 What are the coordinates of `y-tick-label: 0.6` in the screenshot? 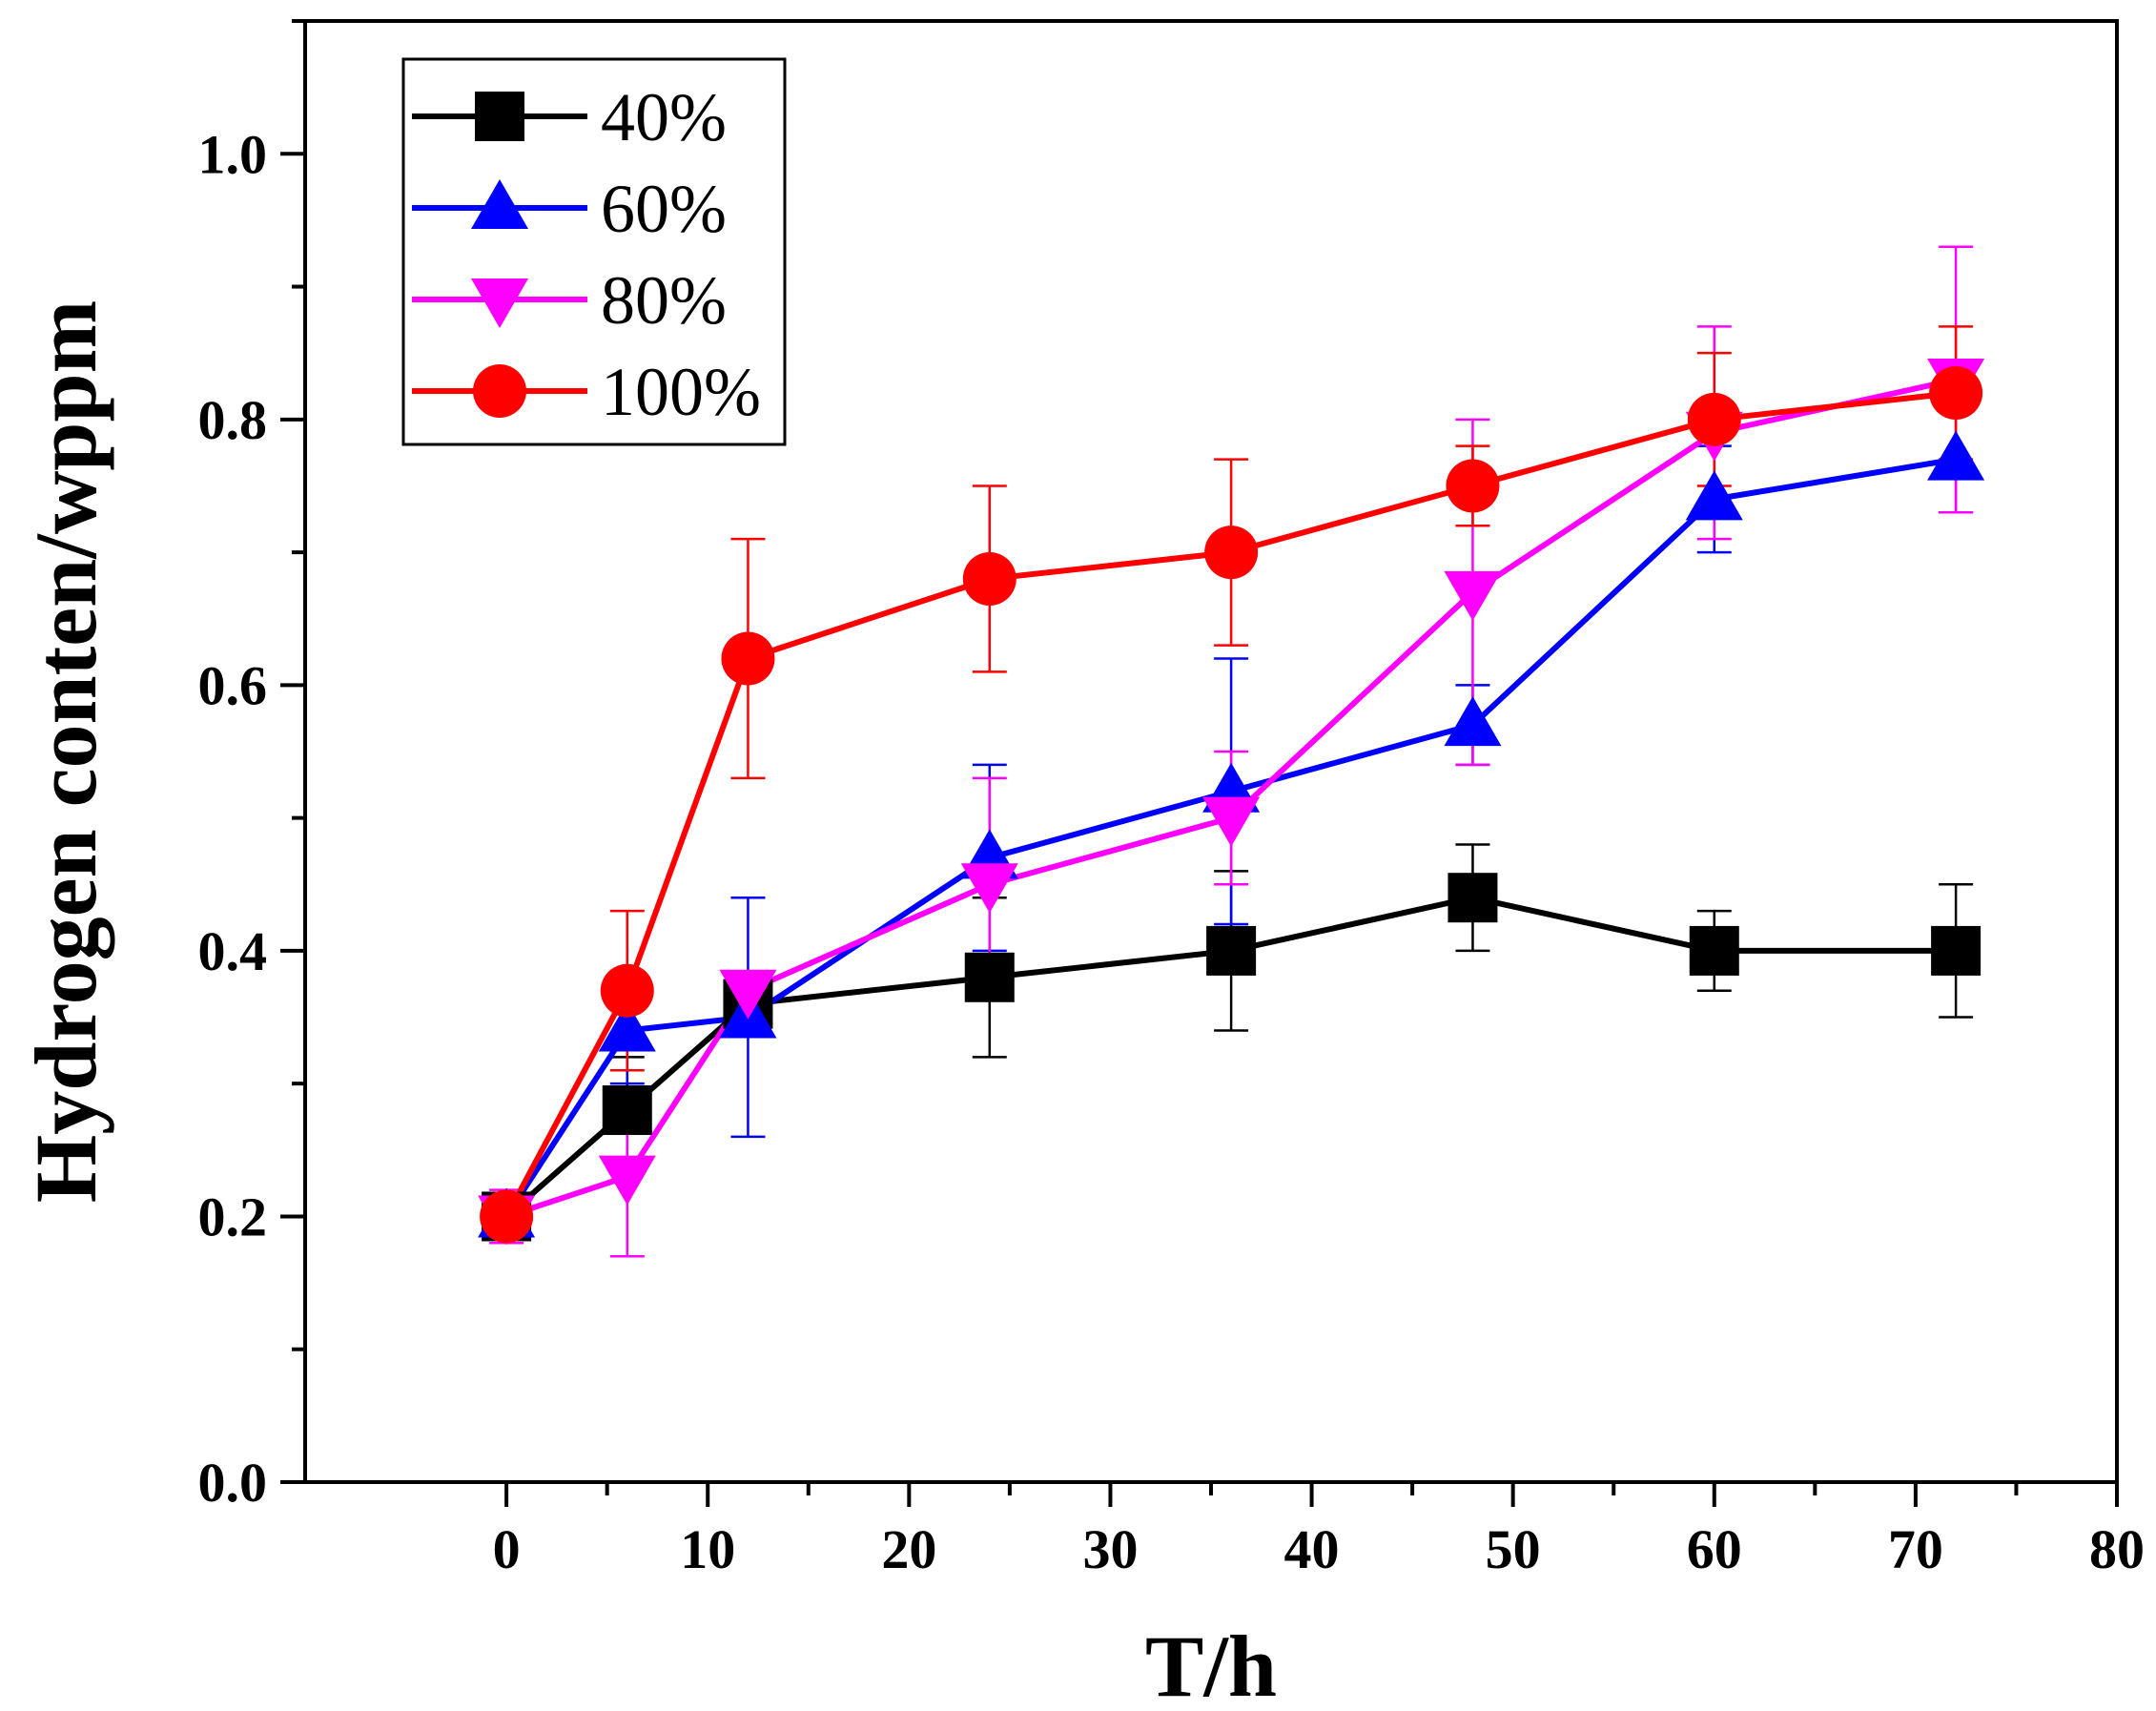 It's located at (233, 685).